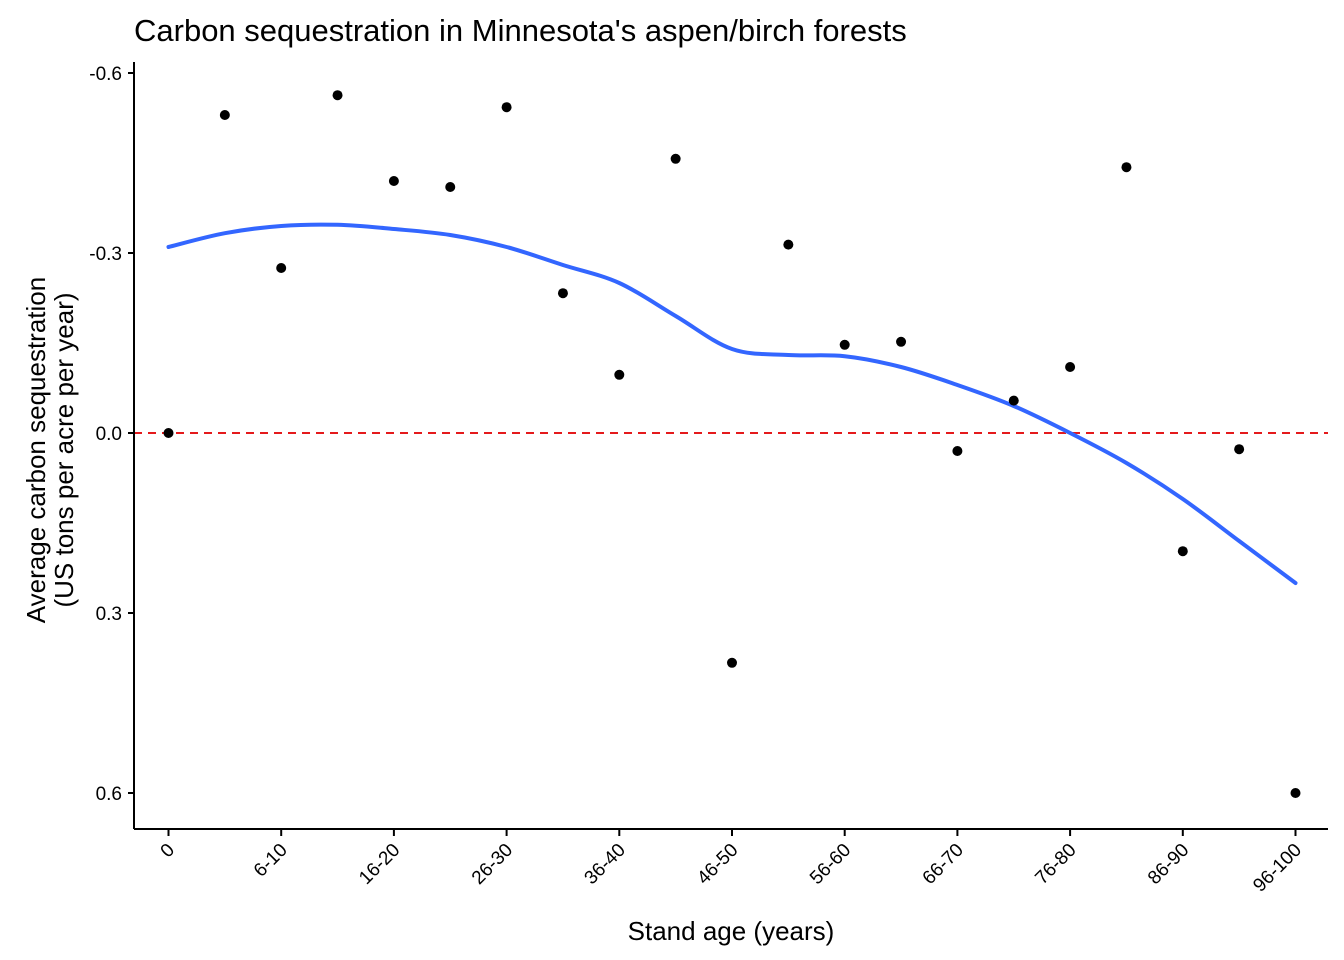 Image resolution: width=1344 pixels, height=960 pixels. I want to click on y-tick-label: 0.3, so click(109, 614).